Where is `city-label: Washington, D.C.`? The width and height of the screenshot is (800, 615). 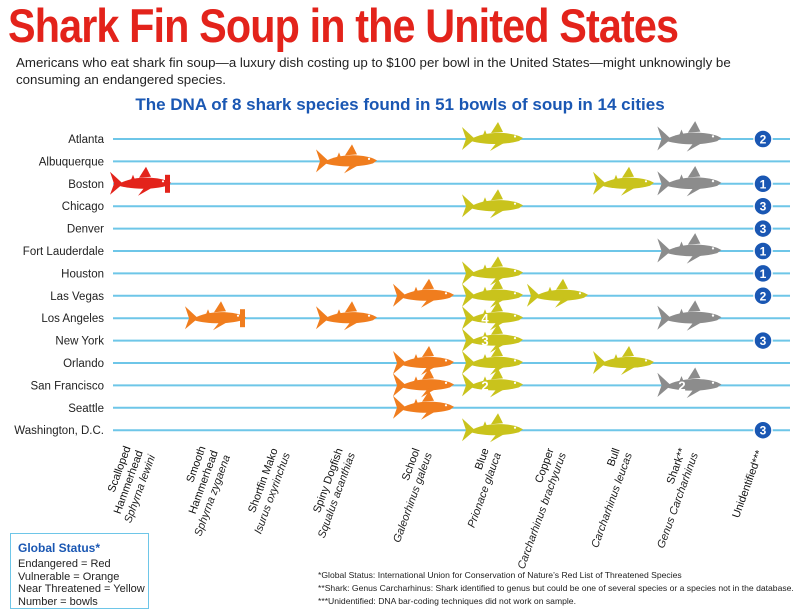
city-label: Washington, D.C. is located at coordinates (59, 431).